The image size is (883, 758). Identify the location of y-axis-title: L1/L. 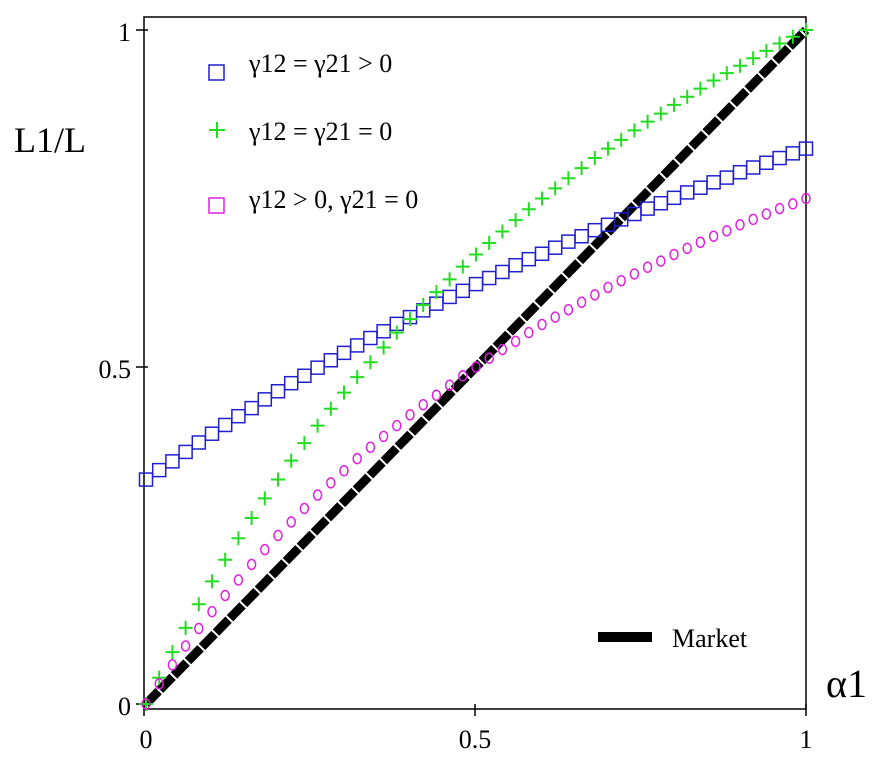
(50, 140).